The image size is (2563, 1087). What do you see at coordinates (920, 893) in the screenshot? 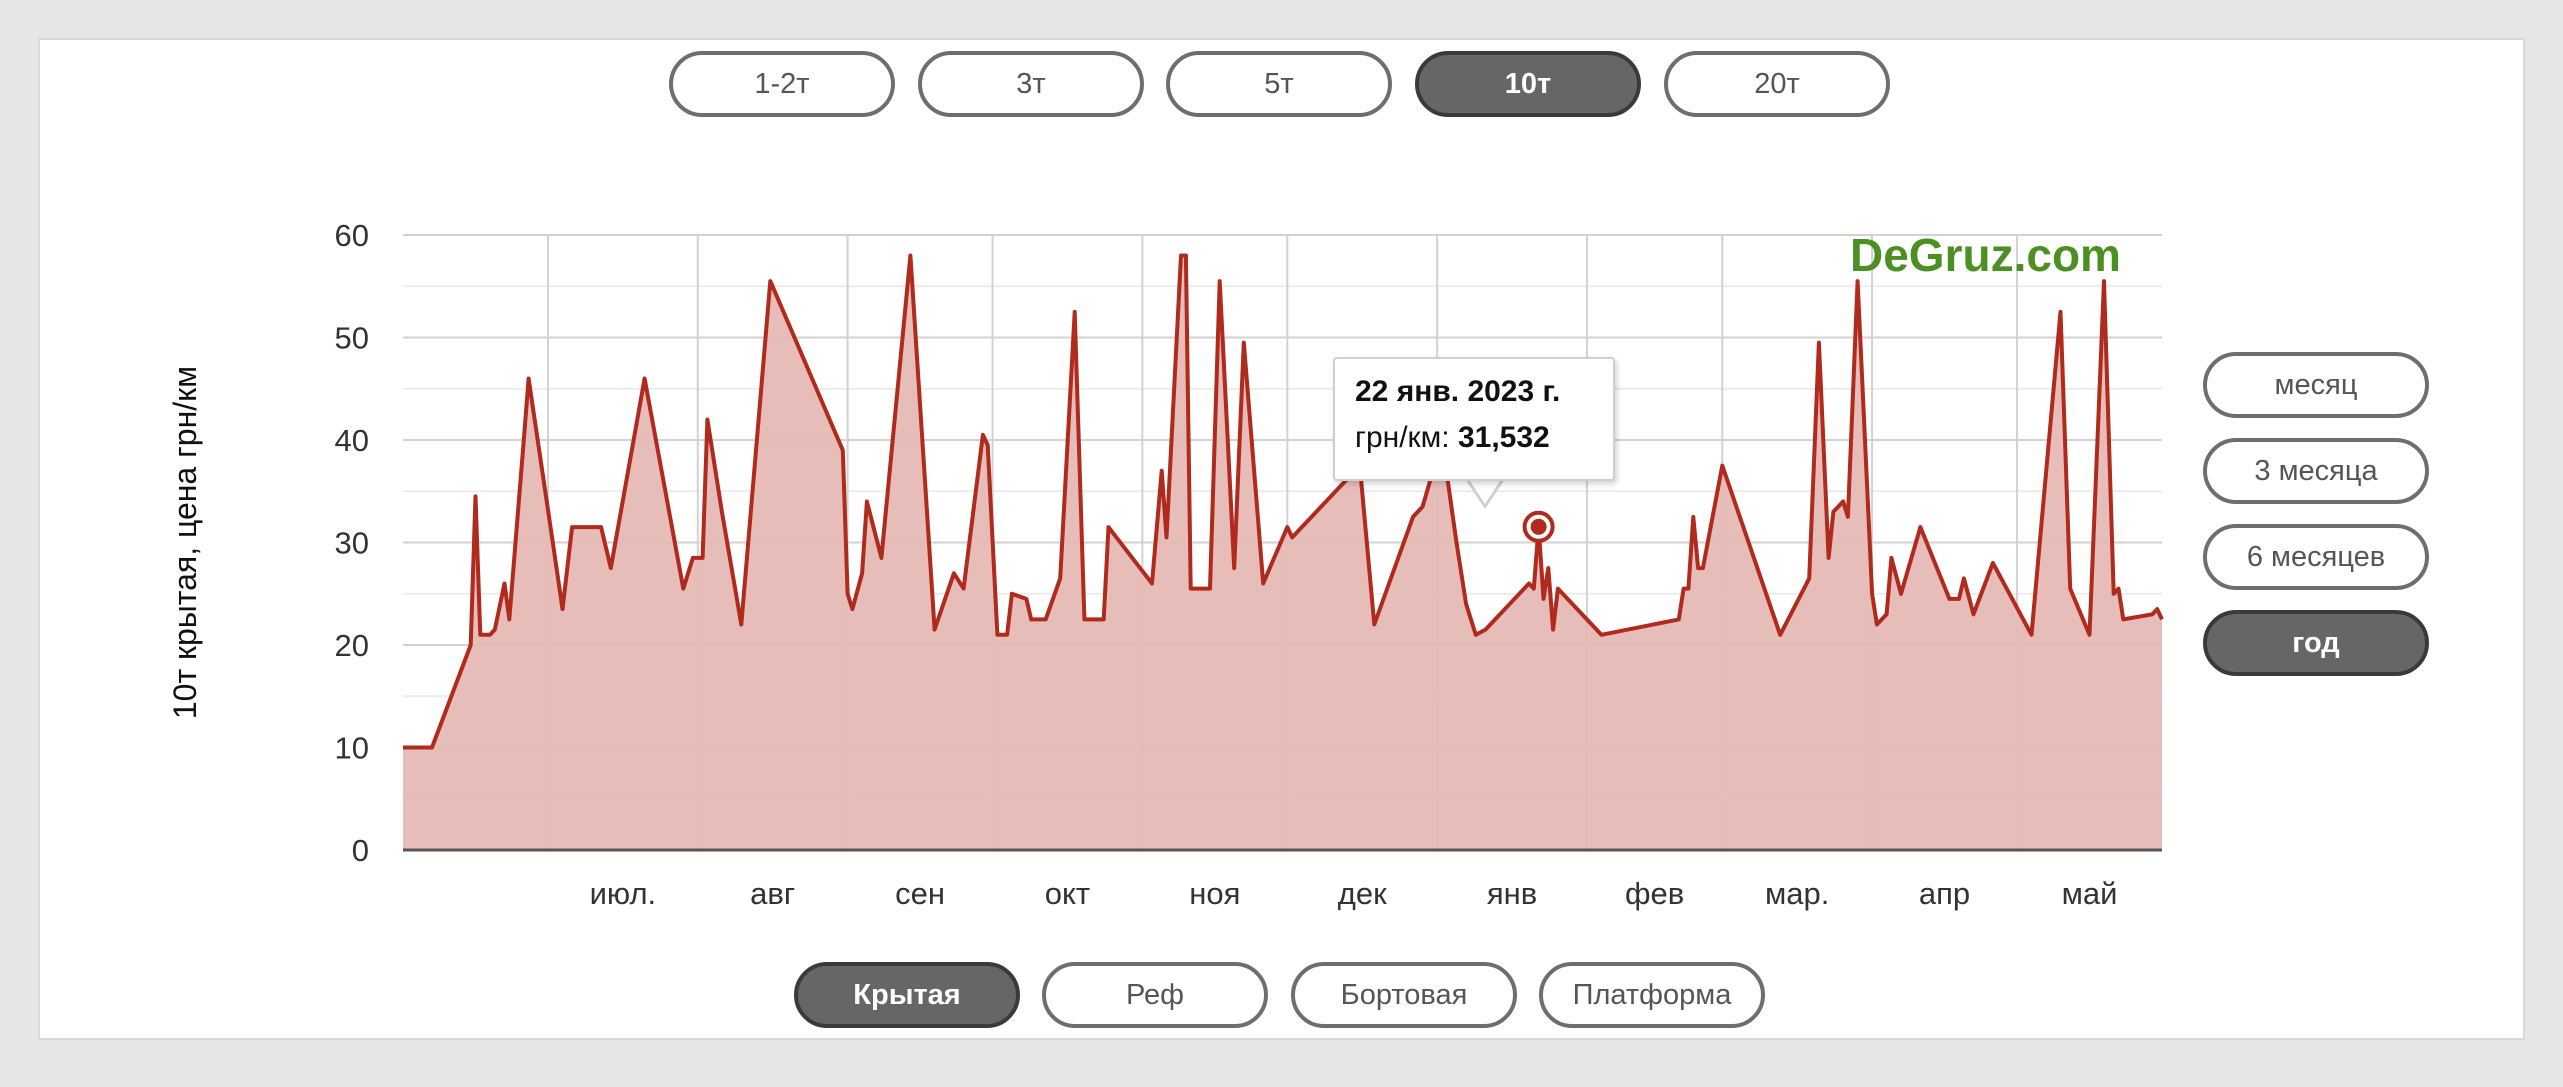
I see `x-tick-label: сен` at bounding box center [920, 893].